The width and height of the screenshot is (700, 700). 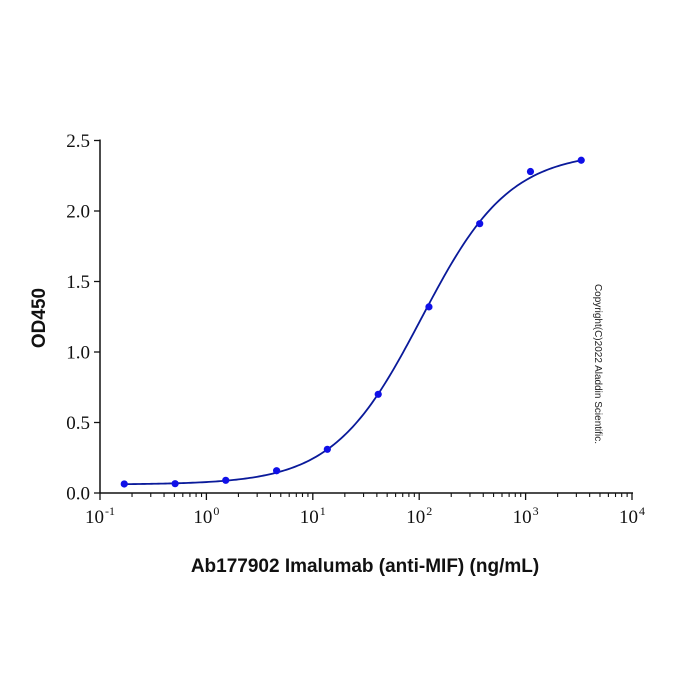 What do you see at coordinates (78, 282) in the screenshot?
I see `y-tick-label: 1.5` at bounding box center [78, 282].